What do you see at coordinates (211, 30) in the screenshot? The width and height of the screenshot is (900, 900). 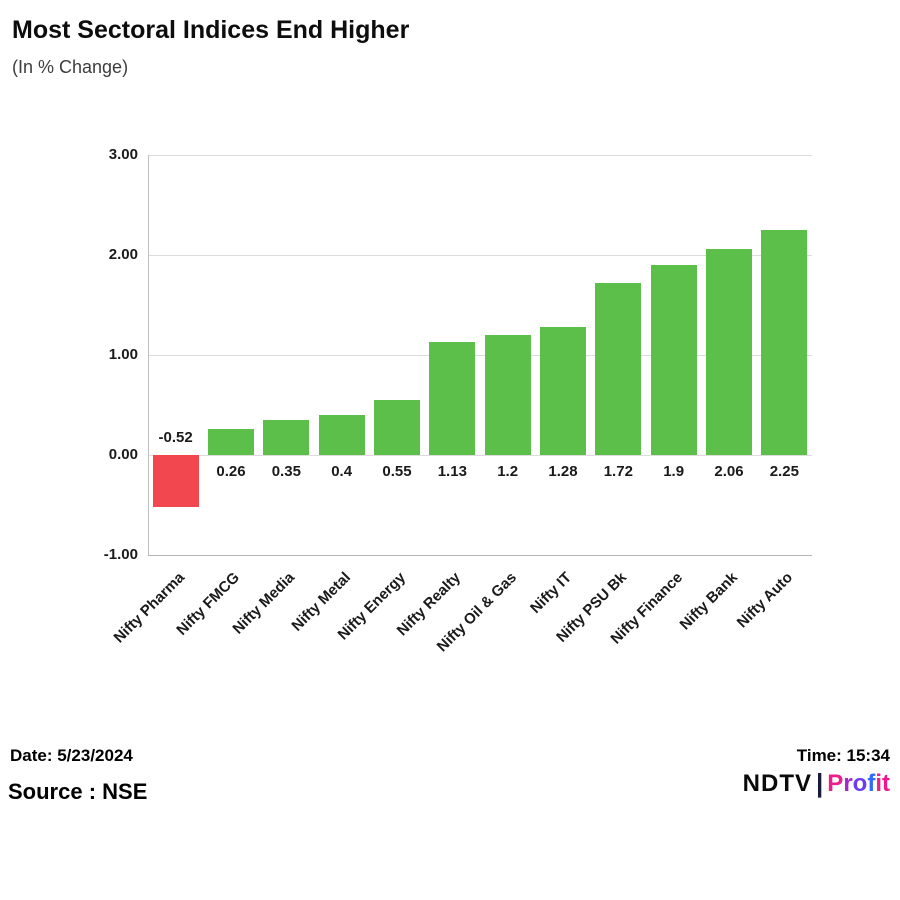 I see `chart-title: Most Sectoral Indices End Higher` at bounding box center [211, 30].